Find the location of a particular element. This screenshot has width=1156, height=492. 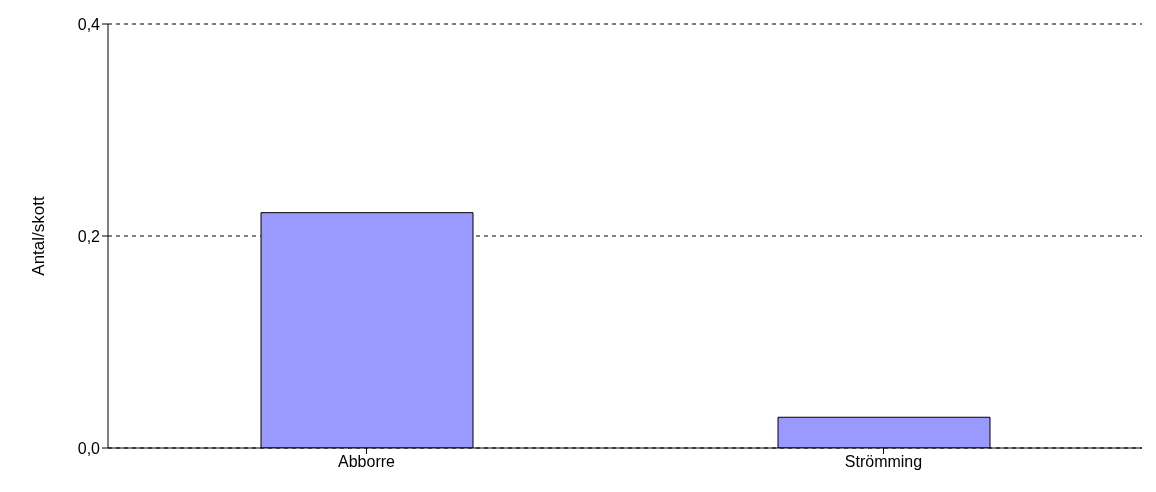

x-tick-label: Strömming is located at coordinates (883, 462).